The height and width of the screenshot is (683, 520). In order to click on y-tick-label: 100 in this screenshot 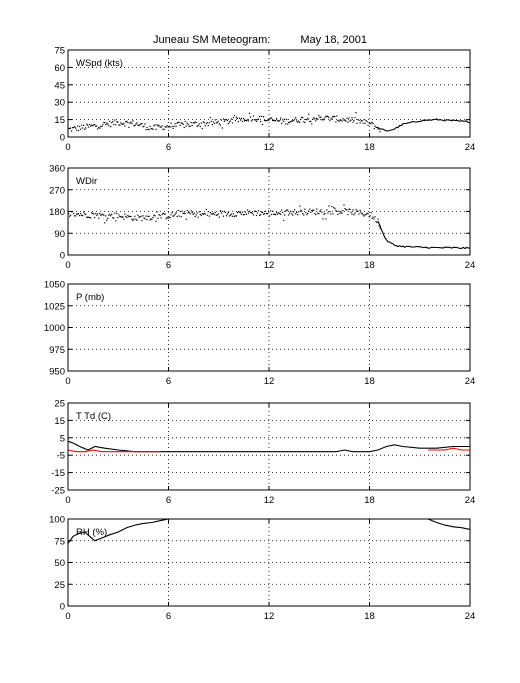, I will do `click(57, 520)`.